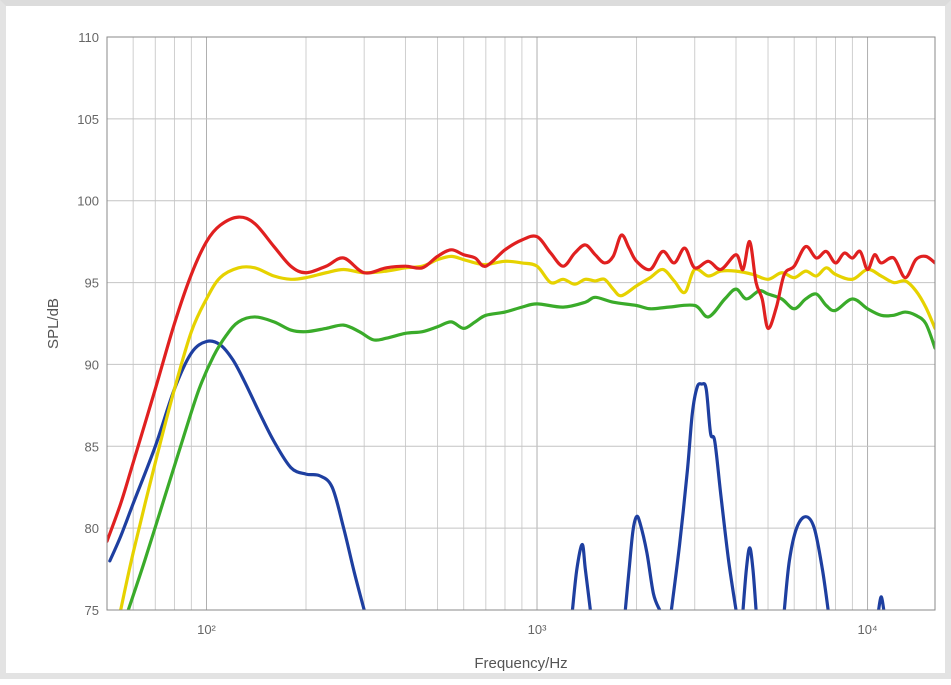 This screenshot has height=685, width=951. What do you see at coordinates (88, 119) in the screenshot?
I see `y-tick-label: 105` at bounding box center [88, 119].